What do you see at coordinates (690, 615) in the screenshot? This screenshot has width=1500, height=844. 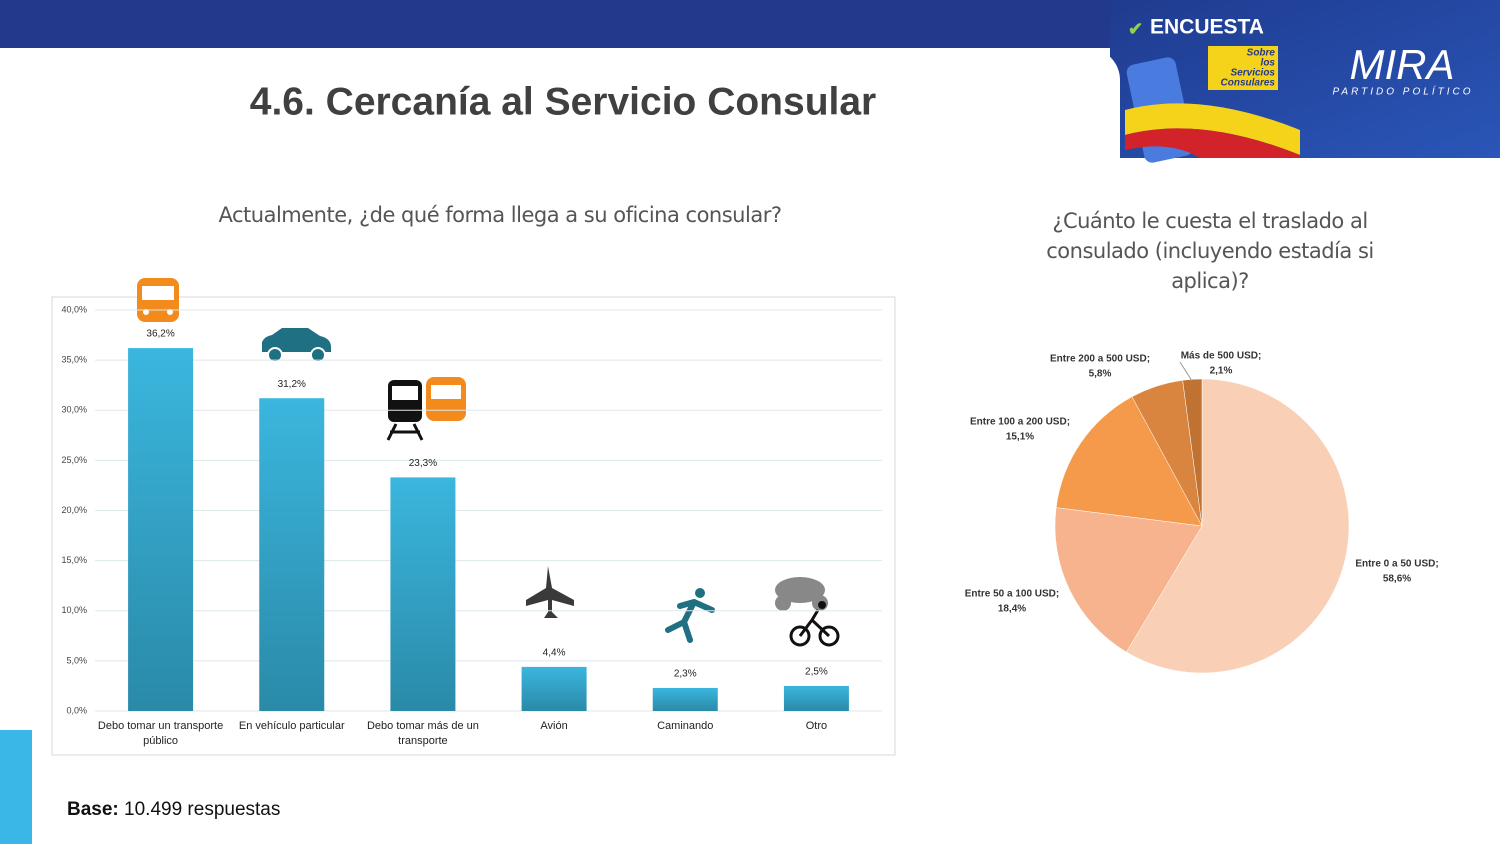 I see `runner-icon` at bounding box center [690, 615].